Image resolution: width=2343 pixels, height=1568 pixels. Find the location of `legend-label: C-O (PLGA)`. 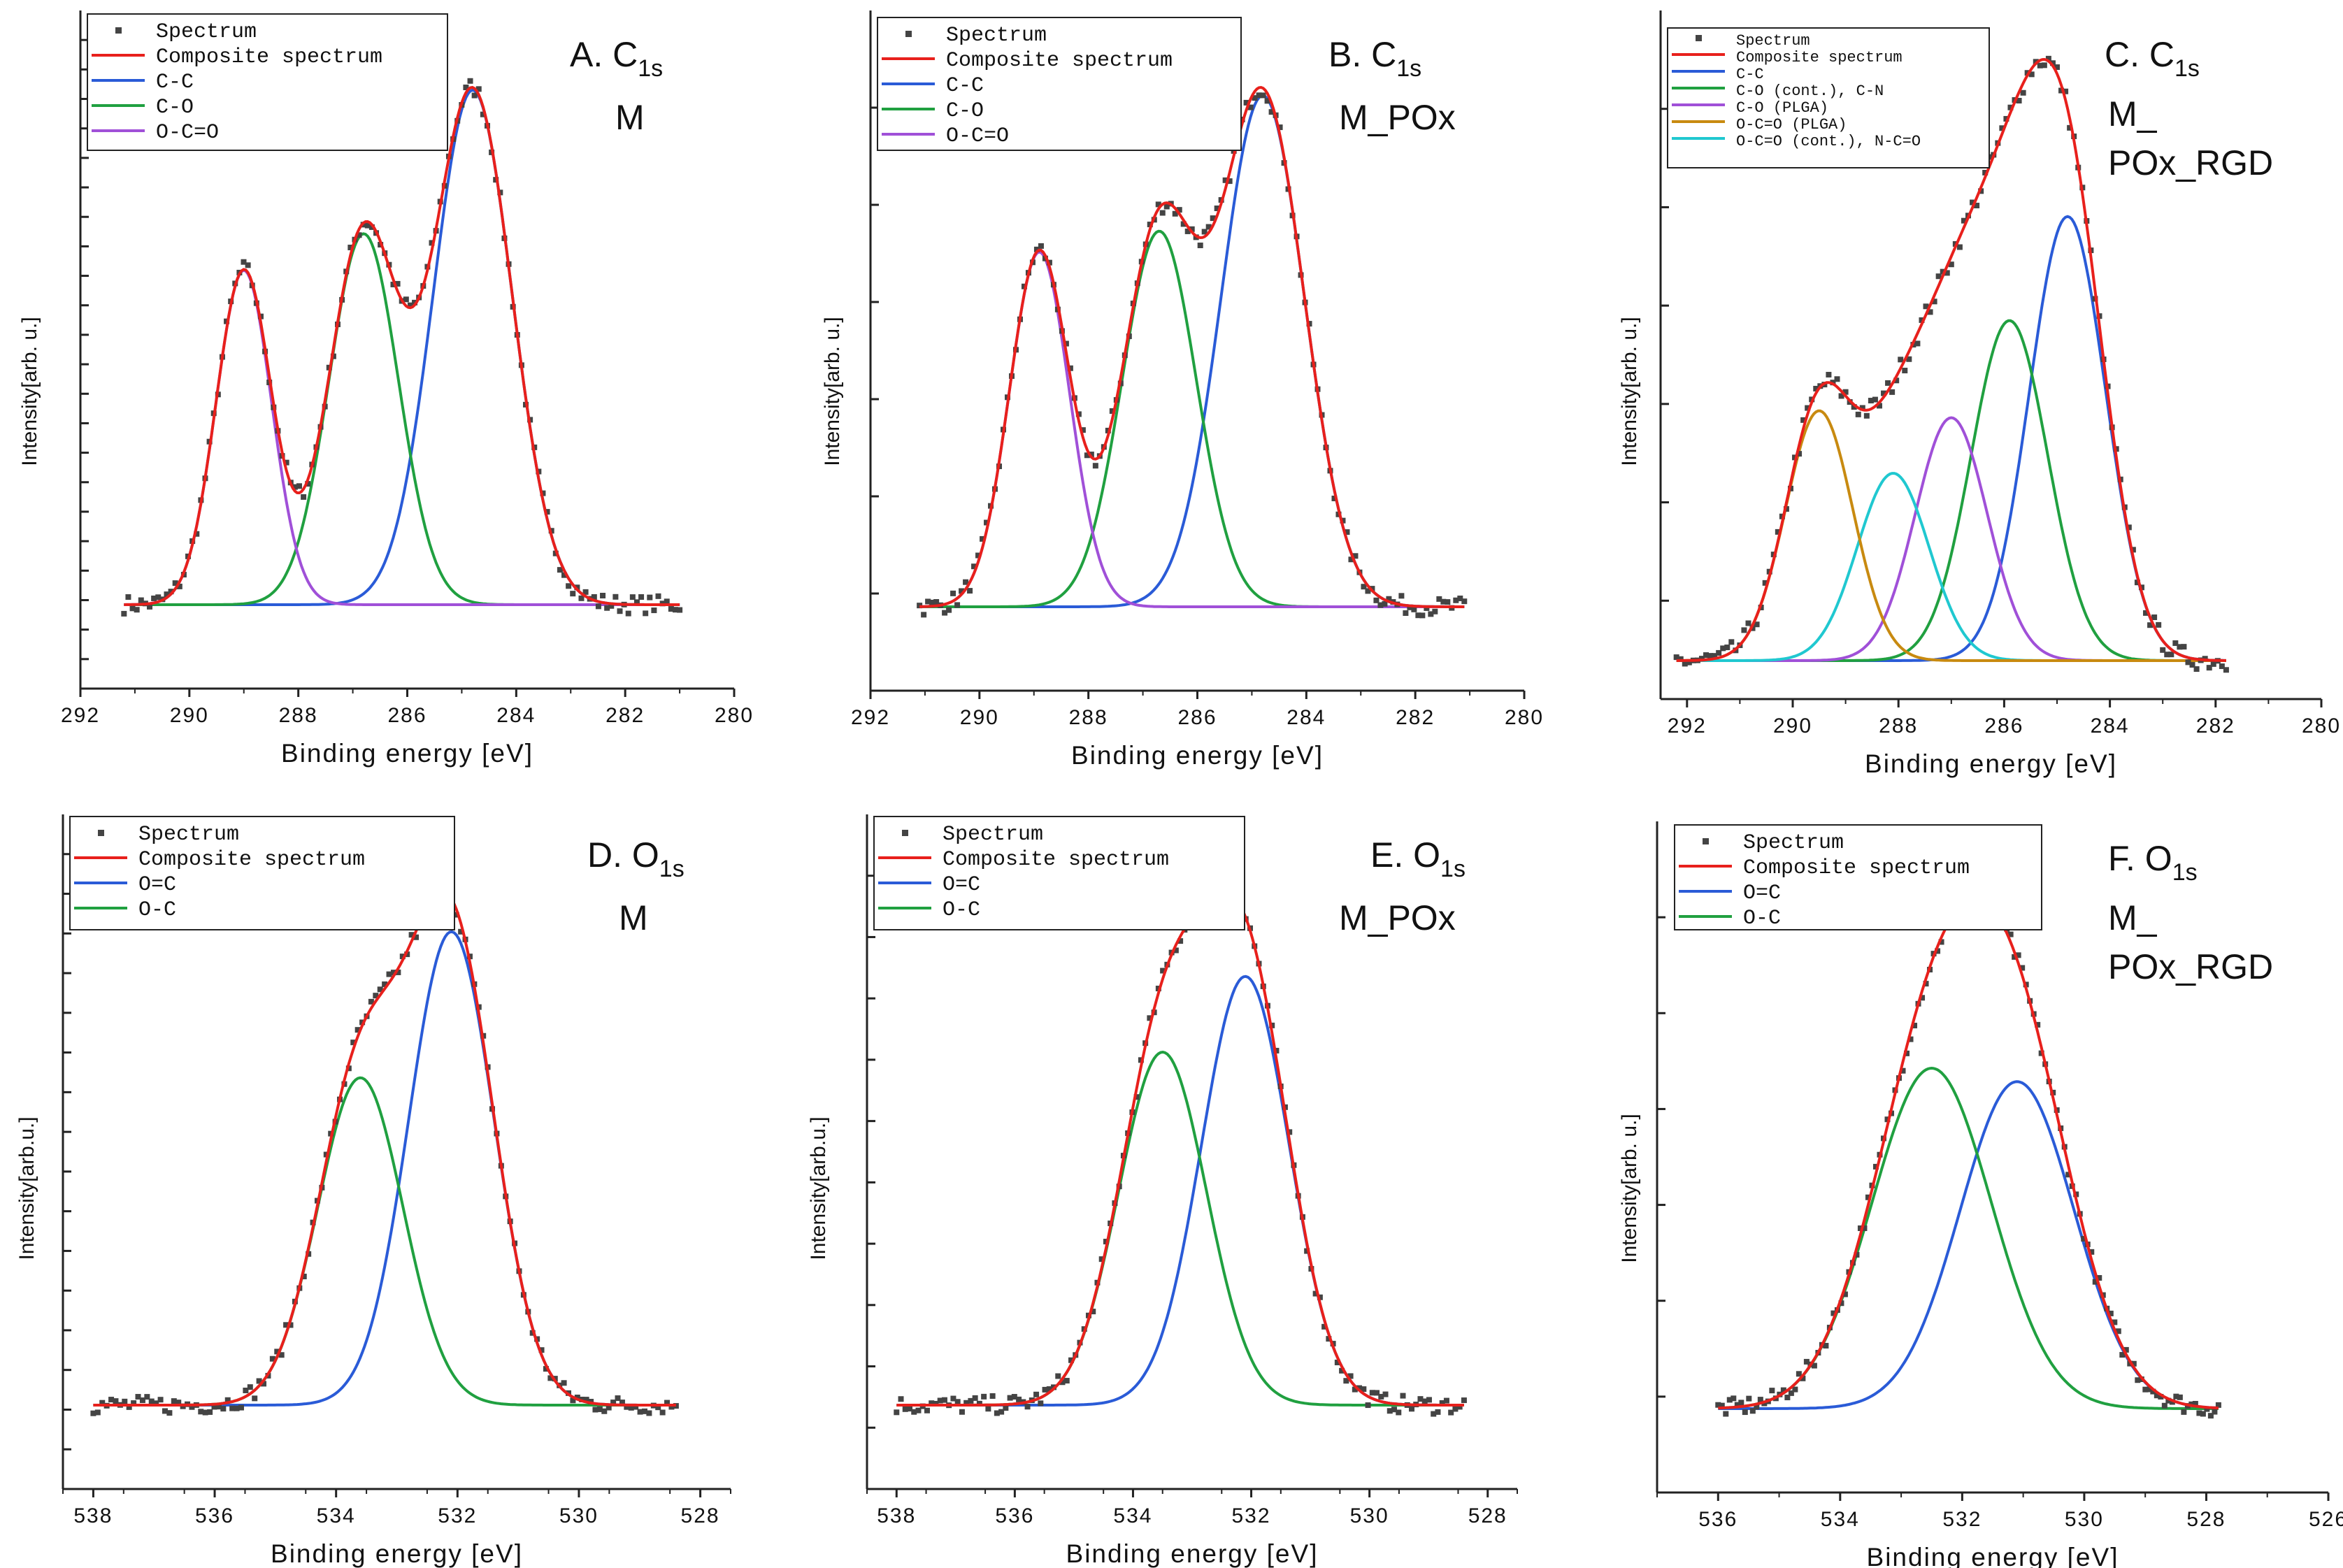

legend-label: C-O (PLGA) is located at coordinates (1782, 108).